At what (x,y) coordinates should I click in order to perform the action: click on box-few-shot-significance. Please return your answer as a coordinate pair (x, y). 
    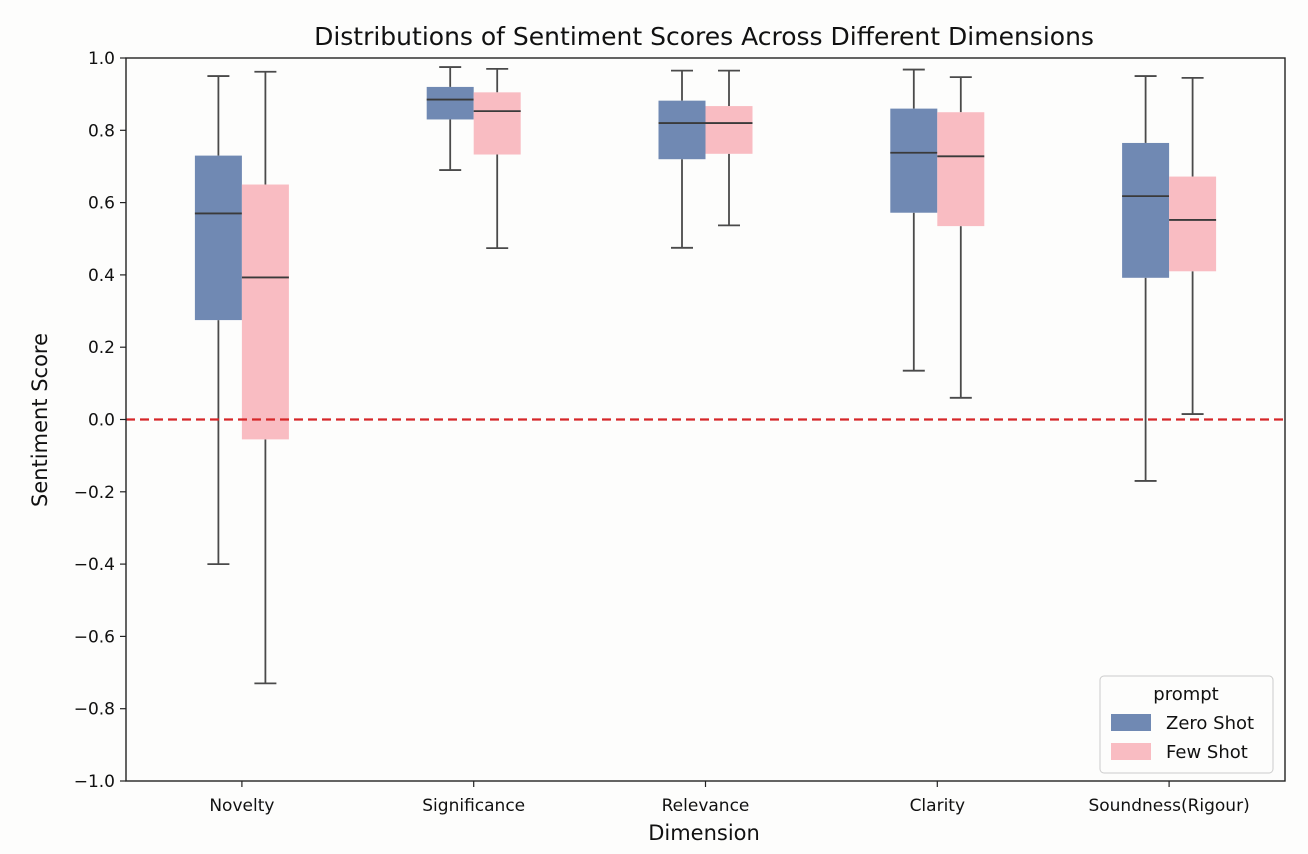
    Looking at the image, I should click on (497, 158).